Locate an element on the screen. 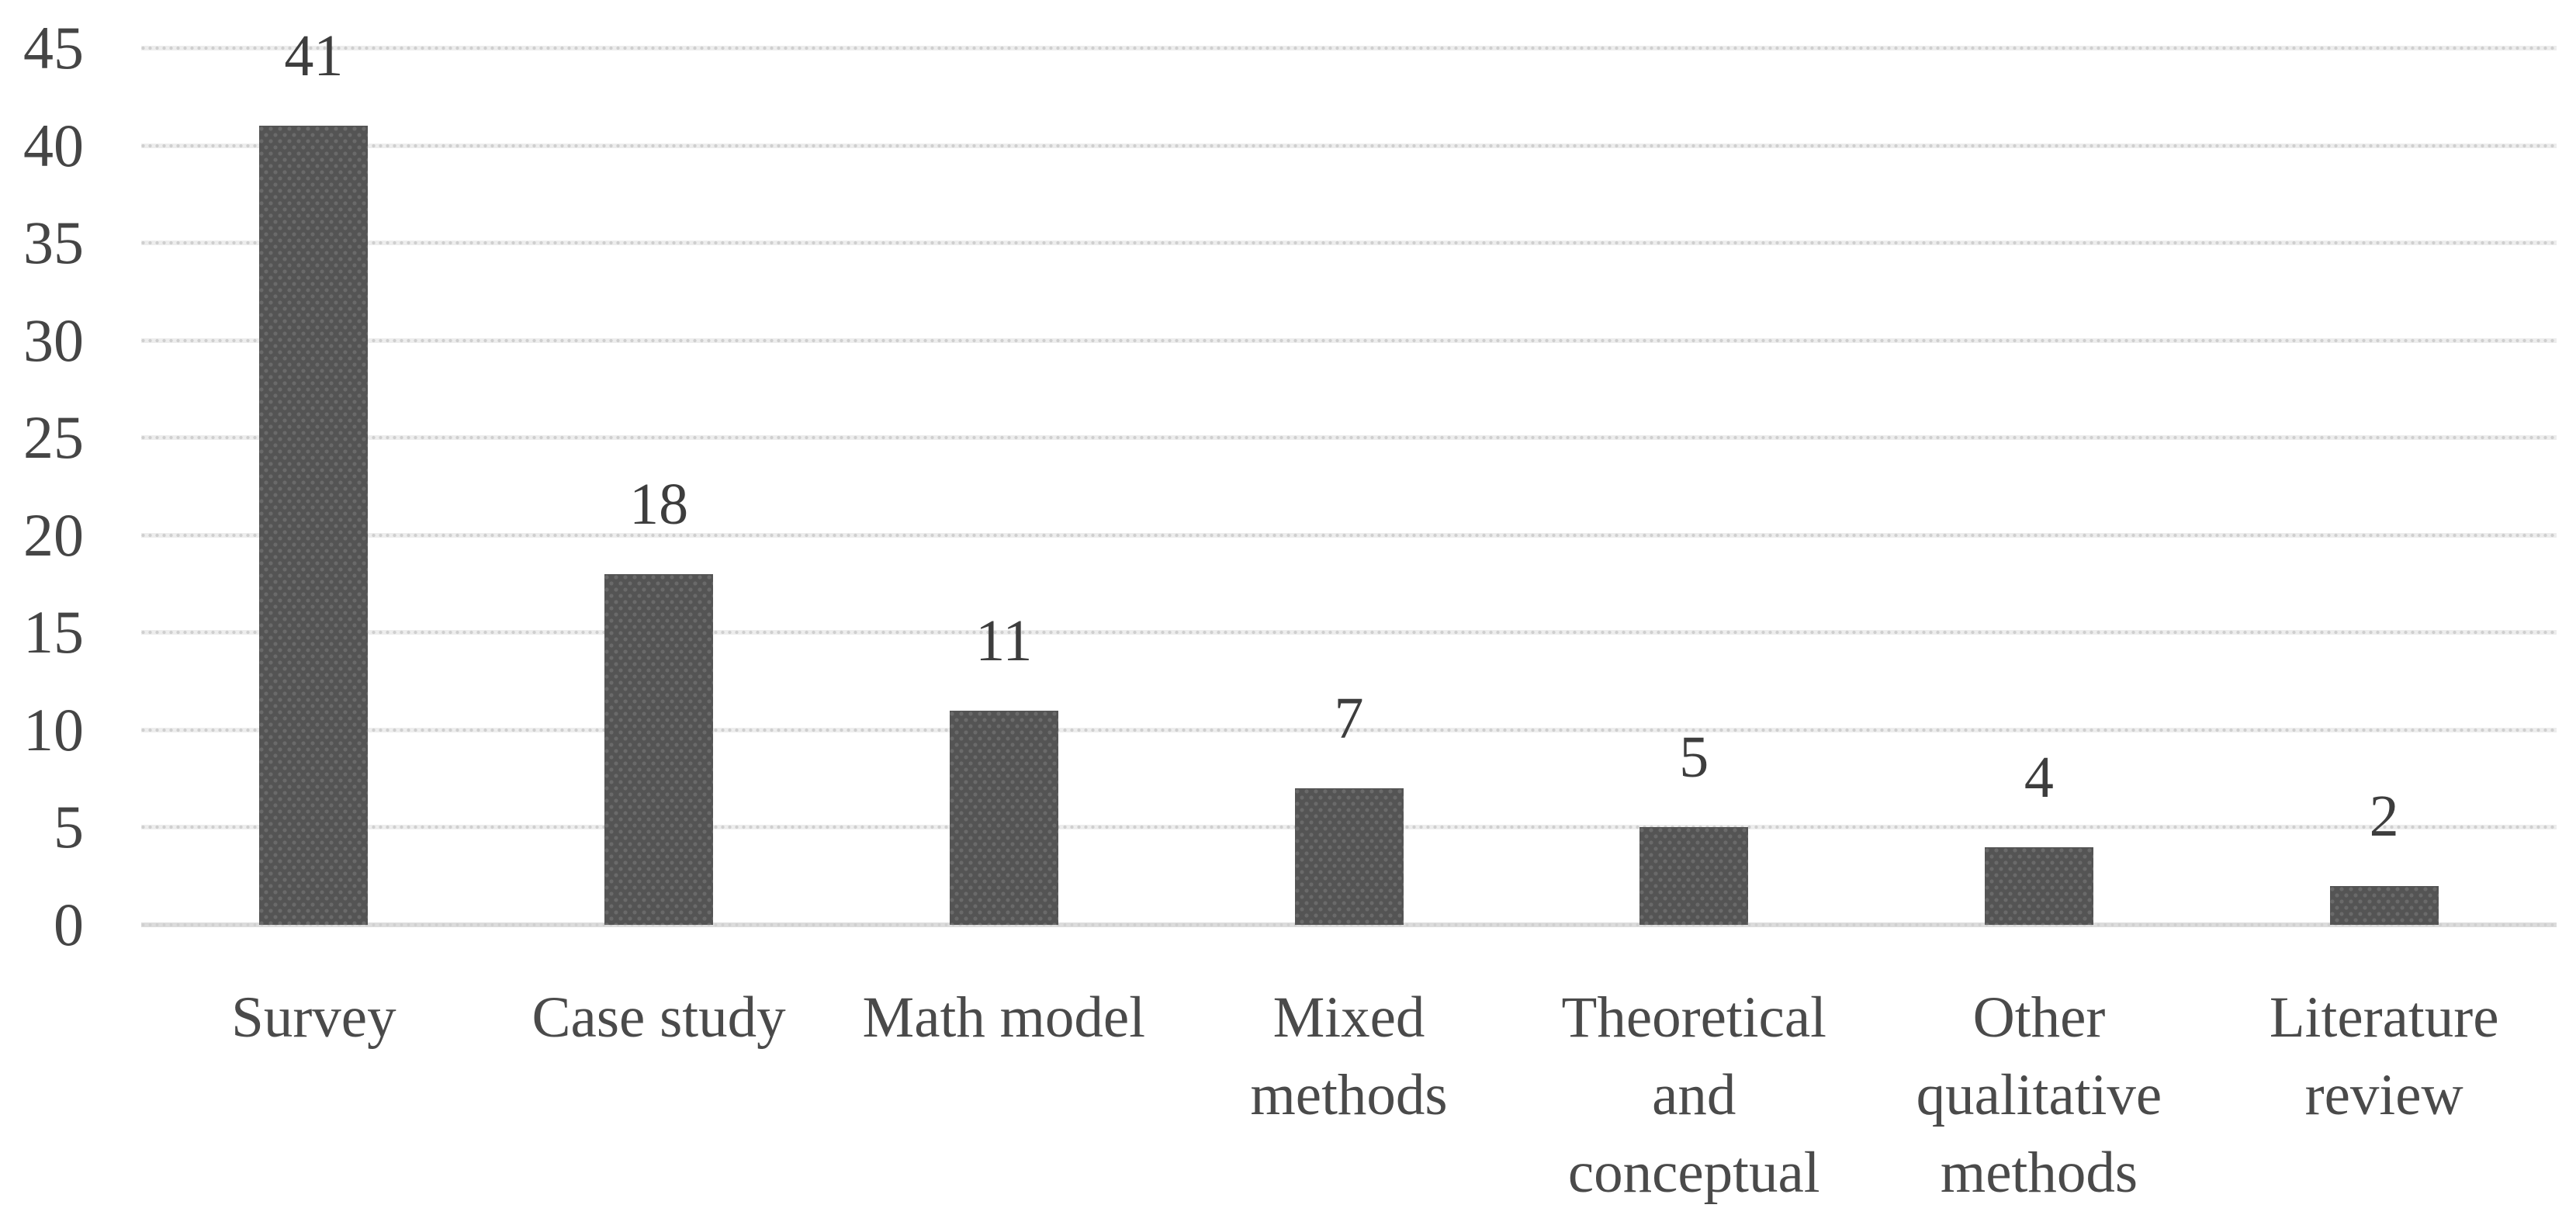 Image resolution: width=2576 pixels, height=1222 pixels. bar-theoretical-and-conceptual is located at coordinates (1694, 876).